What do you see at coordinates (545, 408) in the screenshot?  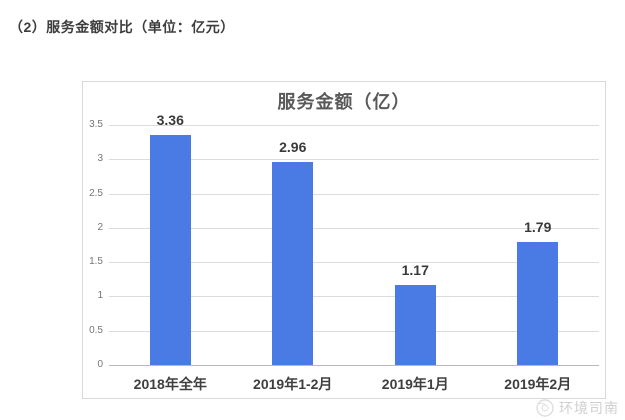 I see `compass-logo-icon` at bounding box center [545, 408].